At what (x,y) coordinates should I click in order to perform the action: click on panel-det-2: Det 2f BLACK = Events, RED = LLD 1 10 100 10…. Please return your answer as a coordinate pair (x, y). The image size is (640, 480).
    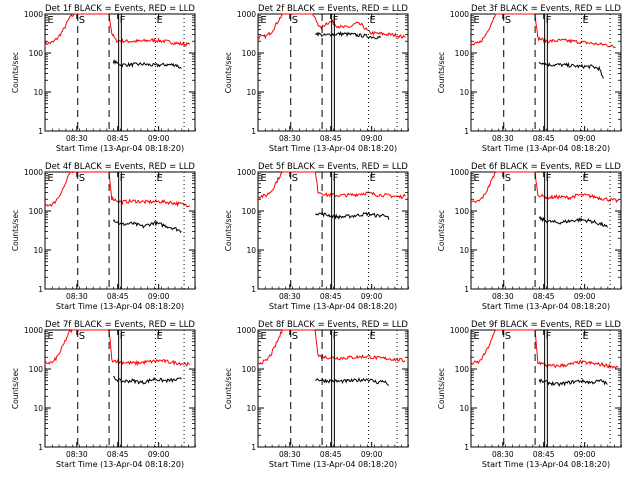
    Looking at the image, I should click on (316, 78).